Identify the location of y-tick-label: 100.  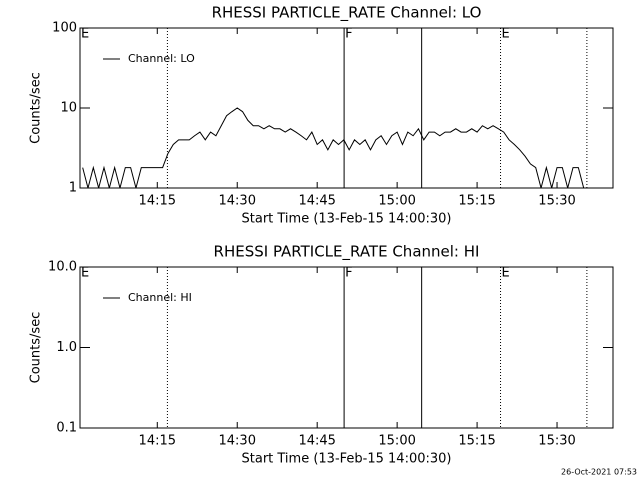
(64, 28).